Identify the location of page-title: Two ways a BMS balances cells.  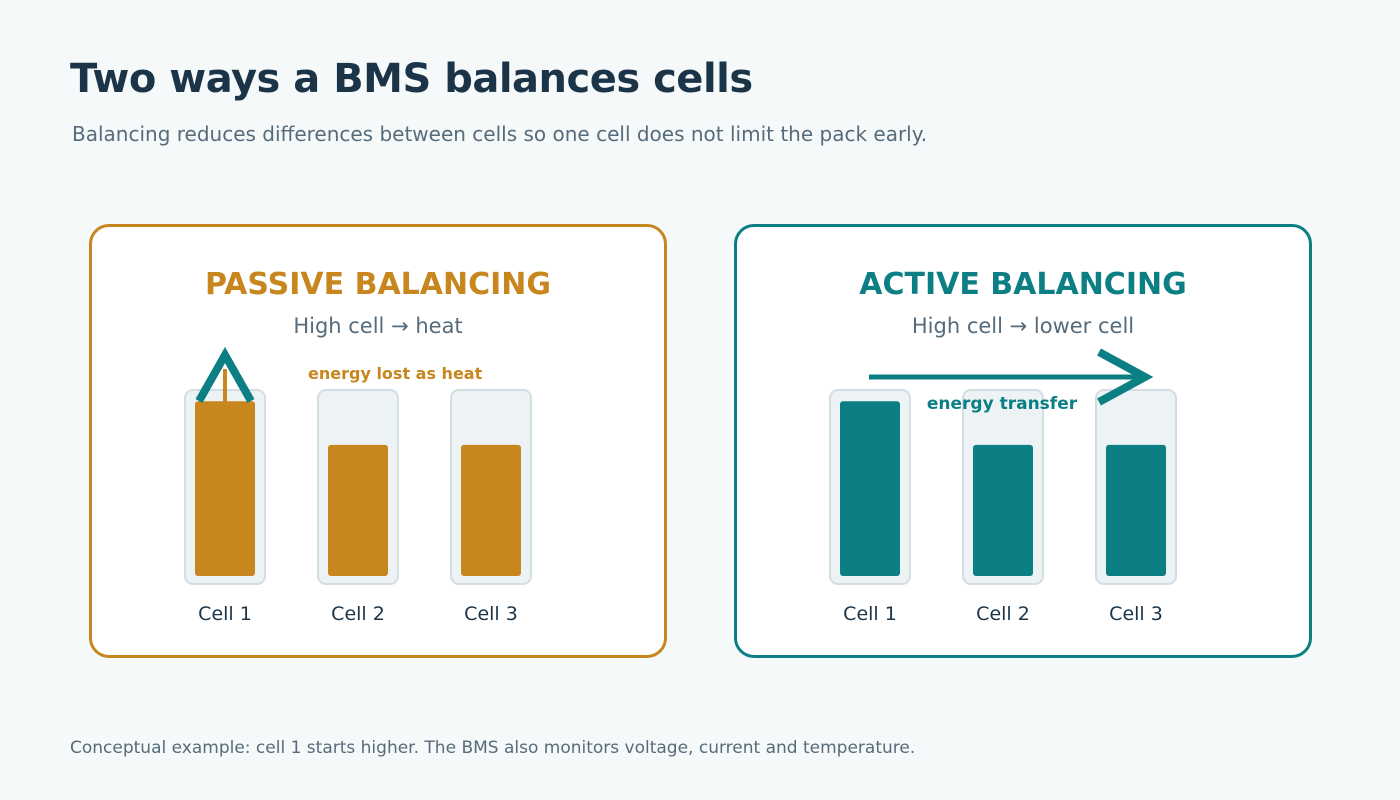
(411, 79).